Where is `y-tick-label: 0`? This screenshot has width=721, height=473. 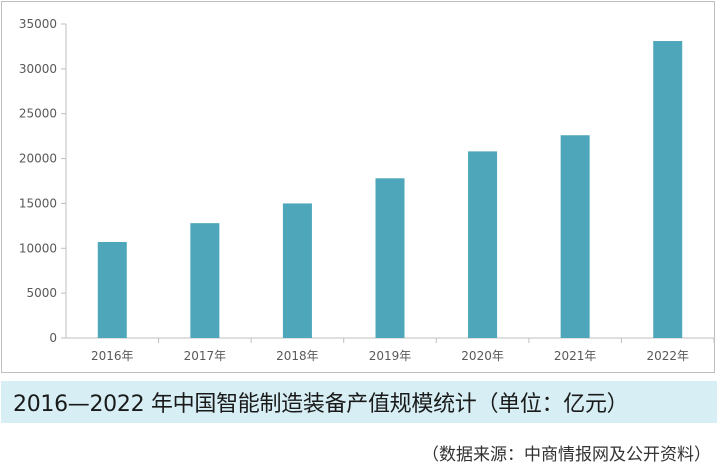
y-tick-label: 0 is located at coordinates (53, 338).